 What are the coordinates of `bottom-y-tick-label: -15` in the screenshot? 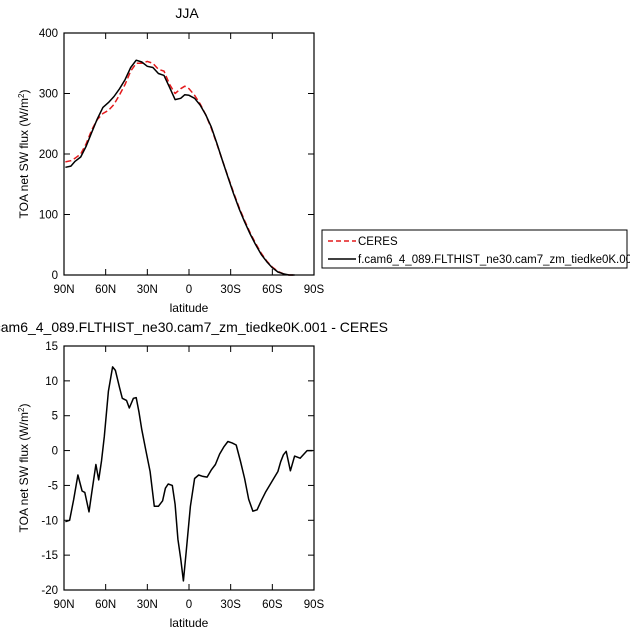 It's located at (49, 556).